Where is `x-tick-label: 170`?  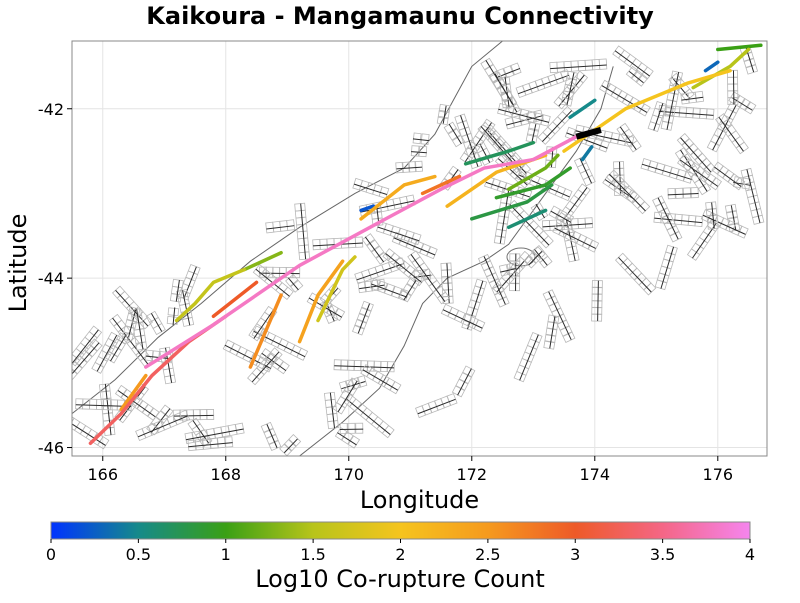 x-tick-label: 170 is located at coordinates (348, 474).